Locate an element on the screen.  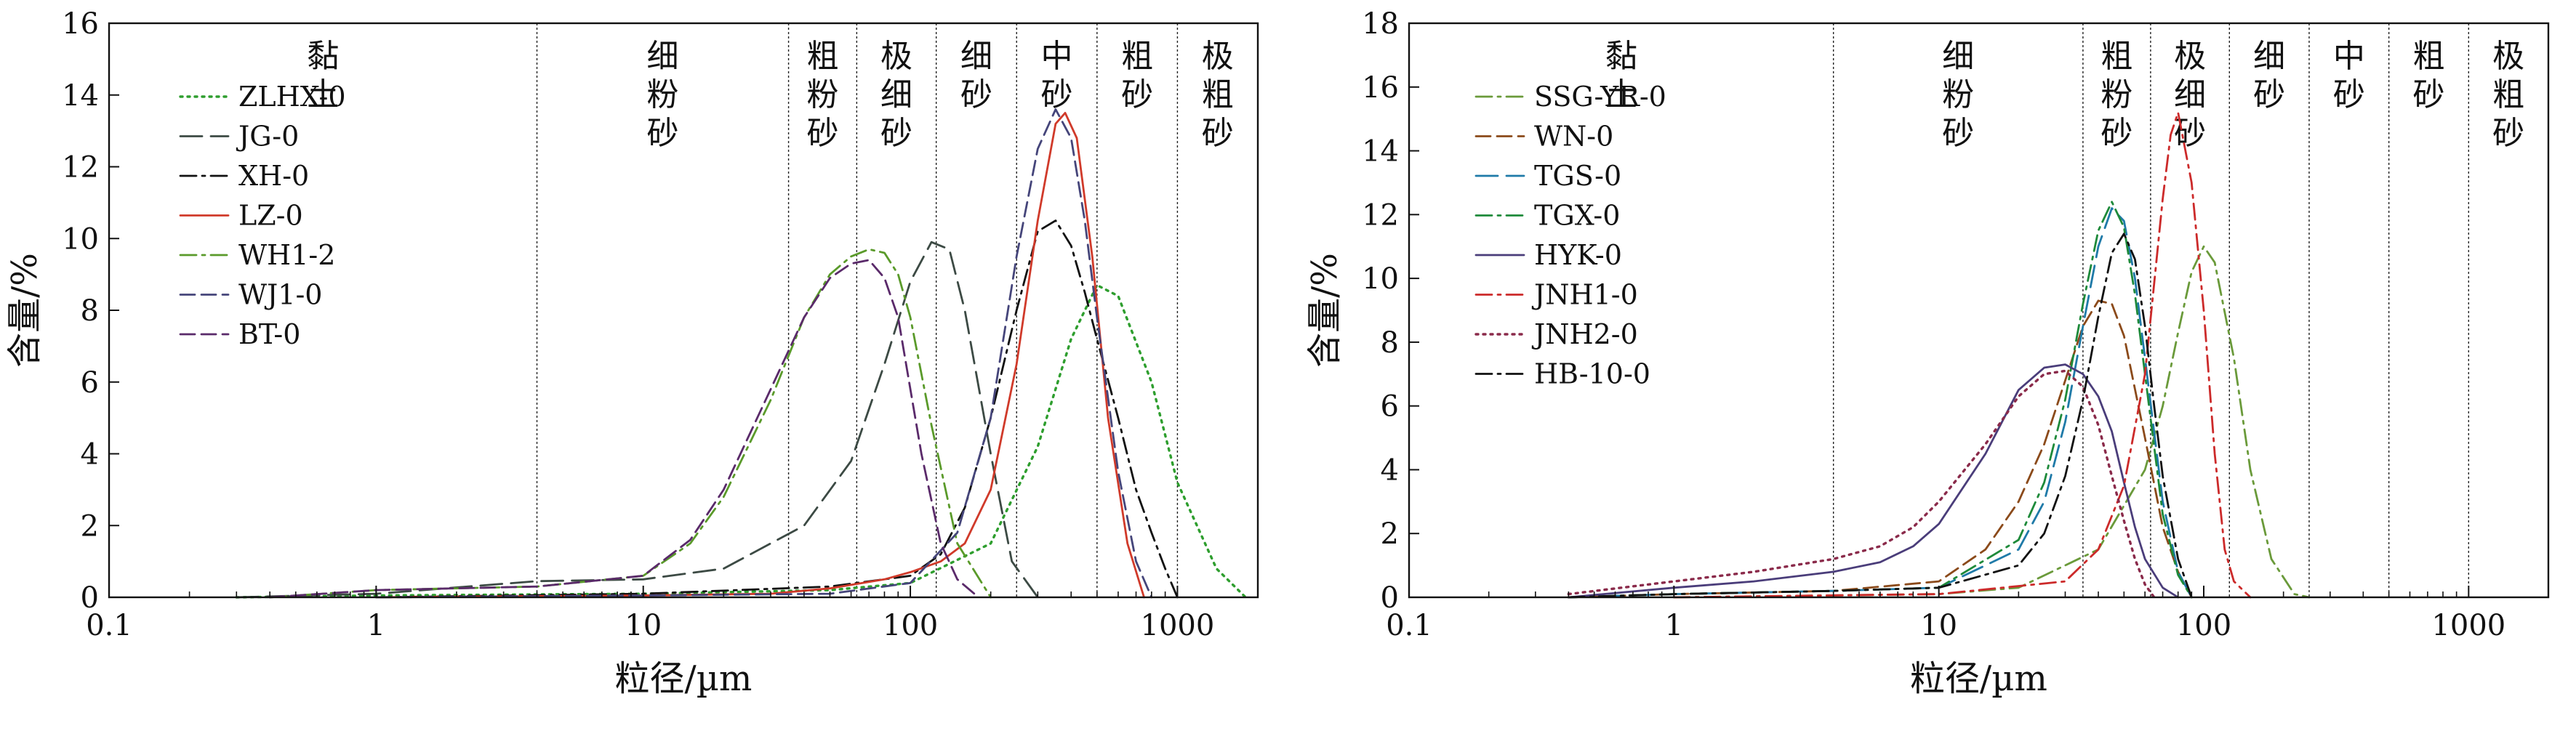
legend-entry: TGX-0 is located at coordinates (1577, 216).